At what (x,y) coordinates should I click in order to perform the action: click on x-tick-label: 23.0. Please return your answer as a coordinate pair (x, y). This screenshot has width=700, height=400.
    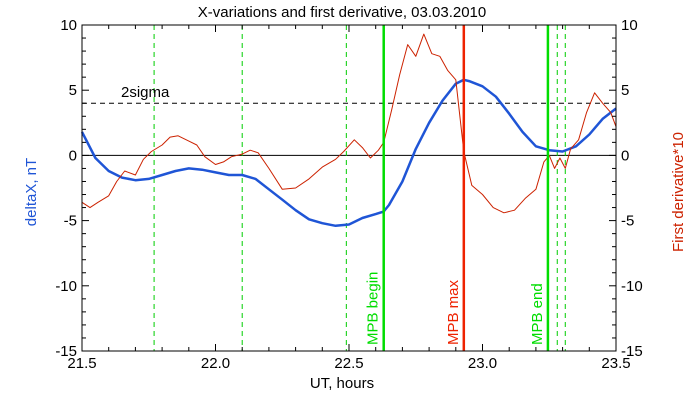
    Looking at the image, I should click on (482, 363).